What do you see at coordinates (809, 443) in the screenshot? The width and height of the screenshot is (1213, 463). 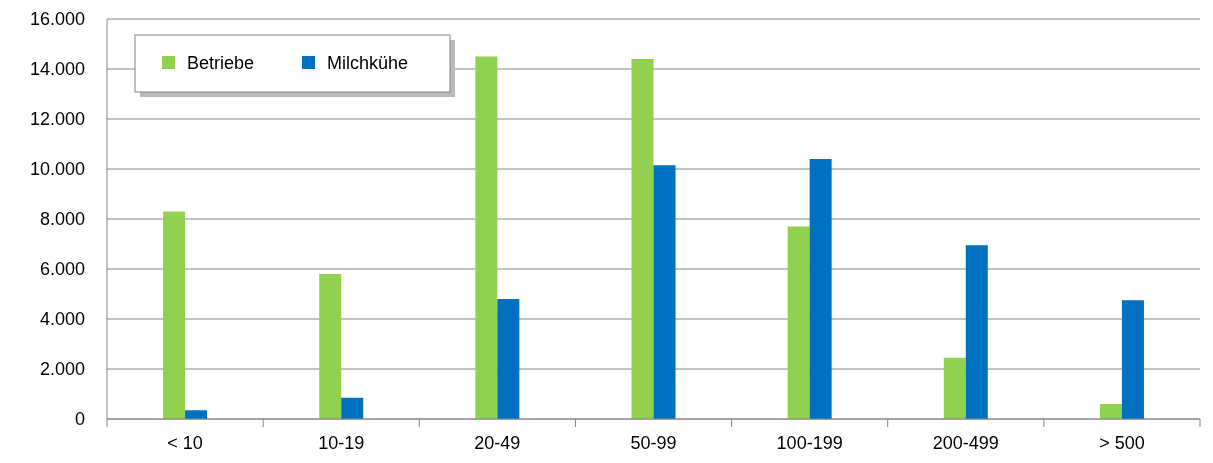 I see `x-tick-label: 100-199` at bounding box center [809, 443].